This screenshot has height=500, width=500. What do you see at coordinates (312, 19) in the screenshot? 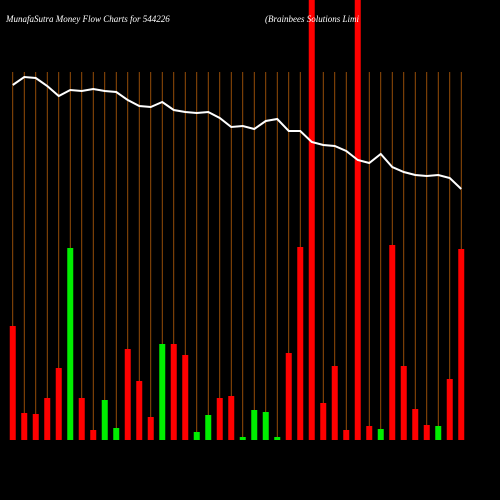
I see `chart-subtitle: (Brainbees Solutions Limi` at bounding box center [312, 19].